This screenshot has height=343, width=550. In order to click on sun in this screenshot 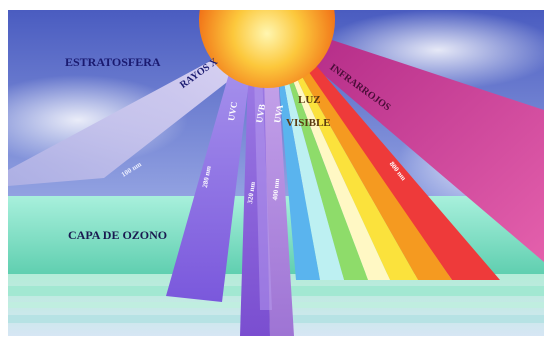, I will do `click(267, 49)`.